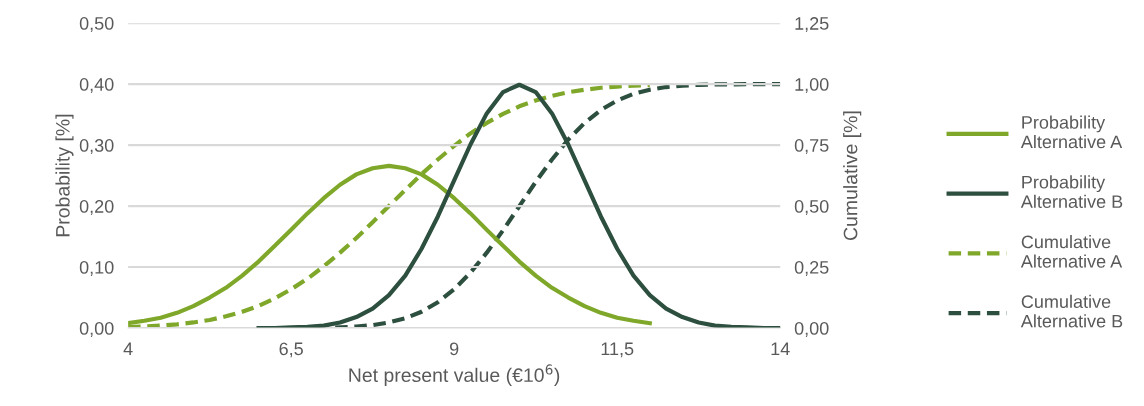  Describe the element at coordinates (617, 350) in the screenshot. I see `x-tick-label: 11,5` at that location.